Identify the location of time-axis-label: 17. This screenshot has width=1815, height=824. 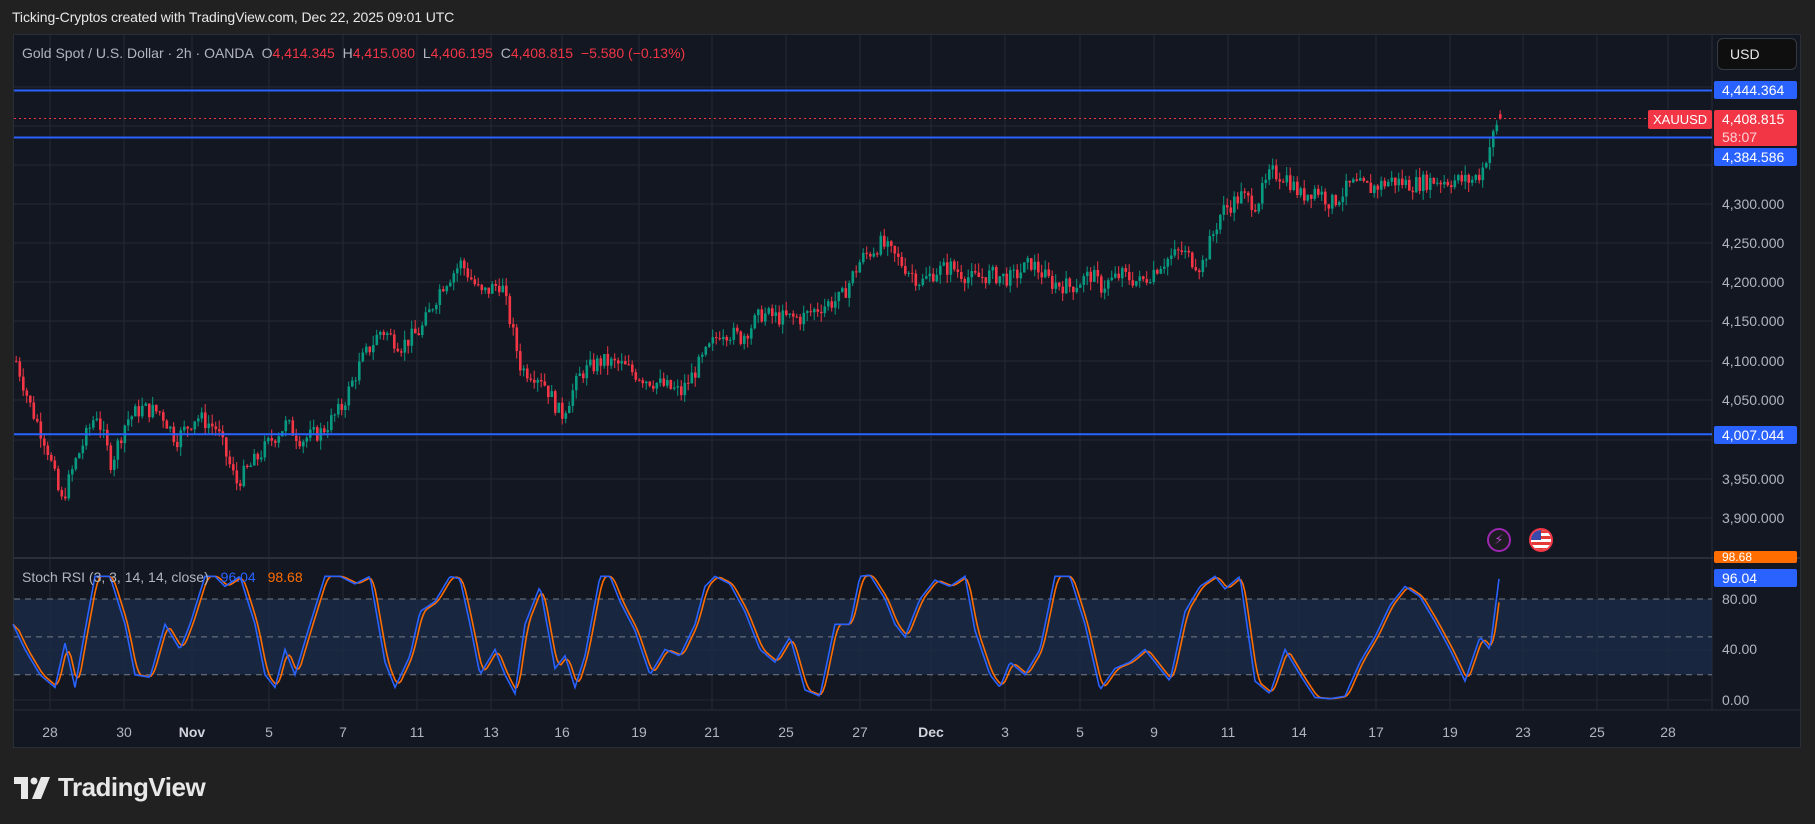
(1376, 732).